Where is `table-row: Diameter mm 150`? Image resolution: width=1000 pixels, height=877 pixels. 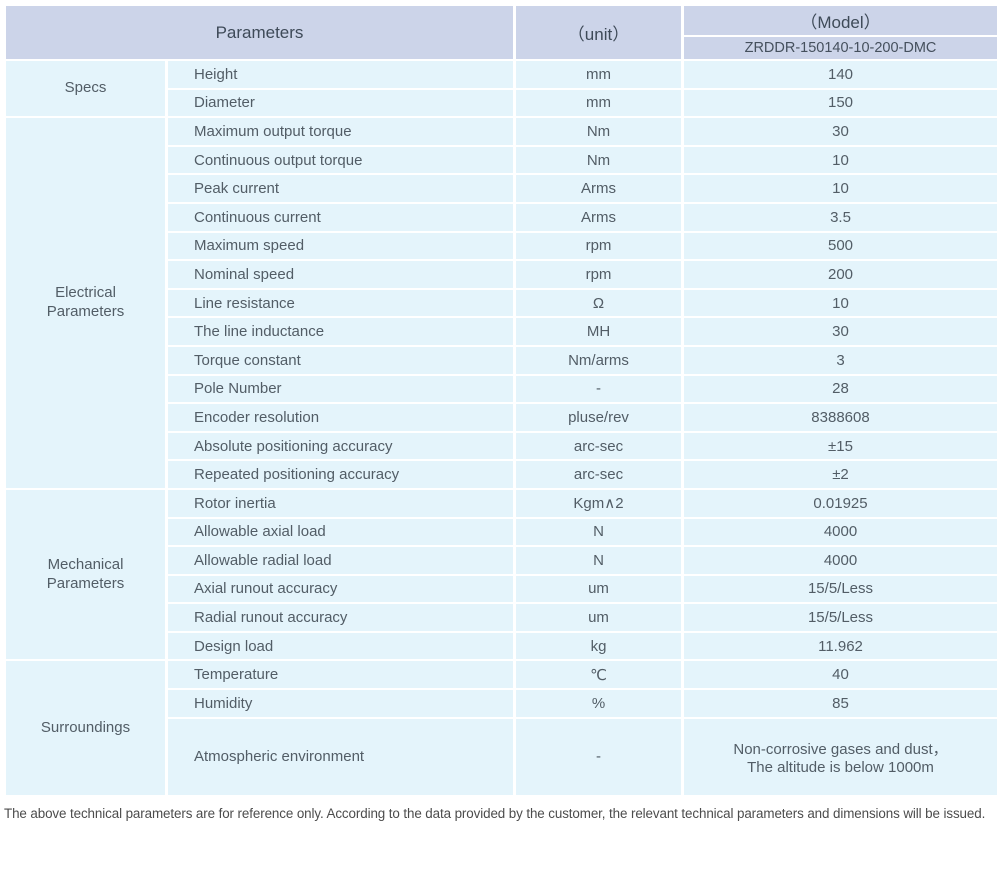 table-row: Diameter mm 150 is located at coordinates (502, 103).